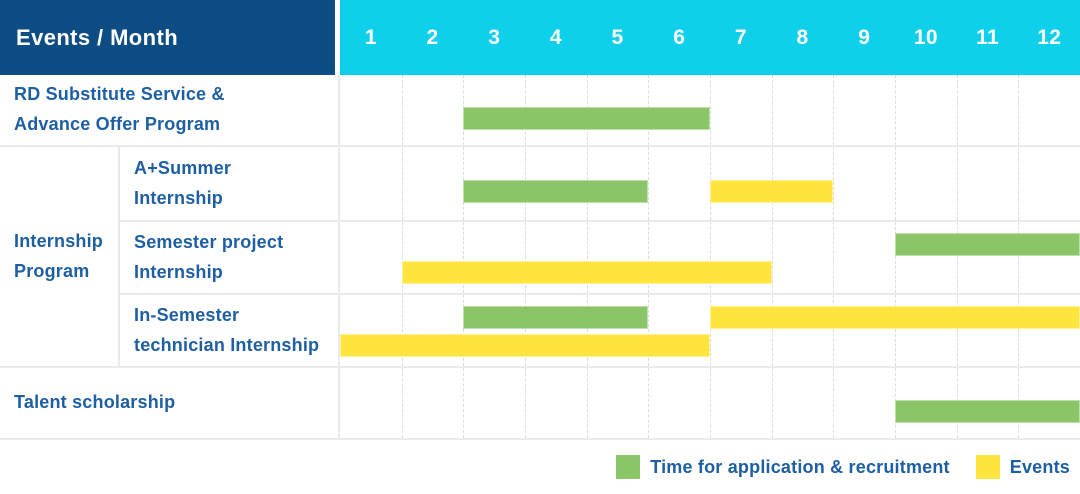 This screenshot has height=494, width=1080. I want to click on month-label: 5, so click(617, 37).